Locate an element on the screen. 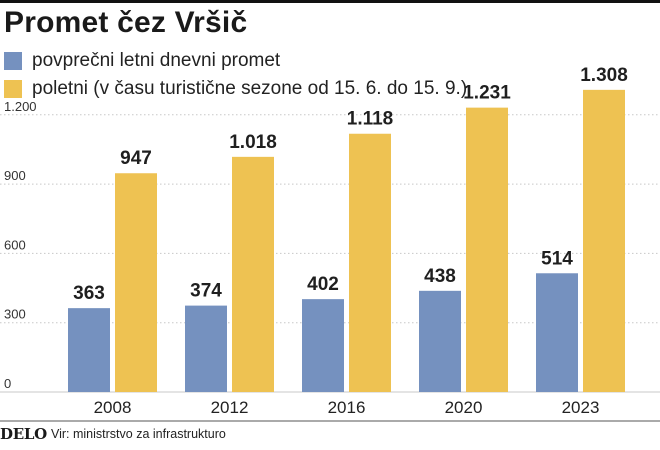 This screenshot has width=660, height=450. data-label: 514 is located at coordinates (557, 258).